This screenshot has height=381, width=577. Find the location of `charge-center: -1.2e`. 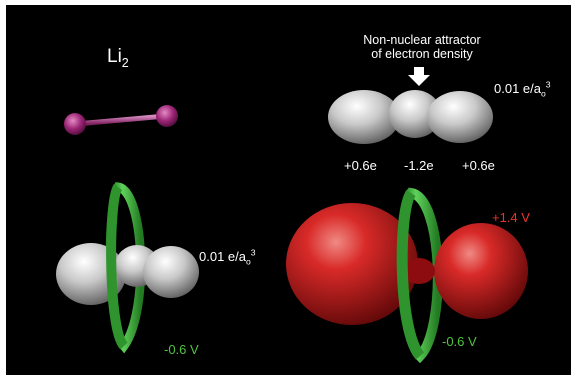

charge-center: -1.2e is located at coordinates (419, 165).